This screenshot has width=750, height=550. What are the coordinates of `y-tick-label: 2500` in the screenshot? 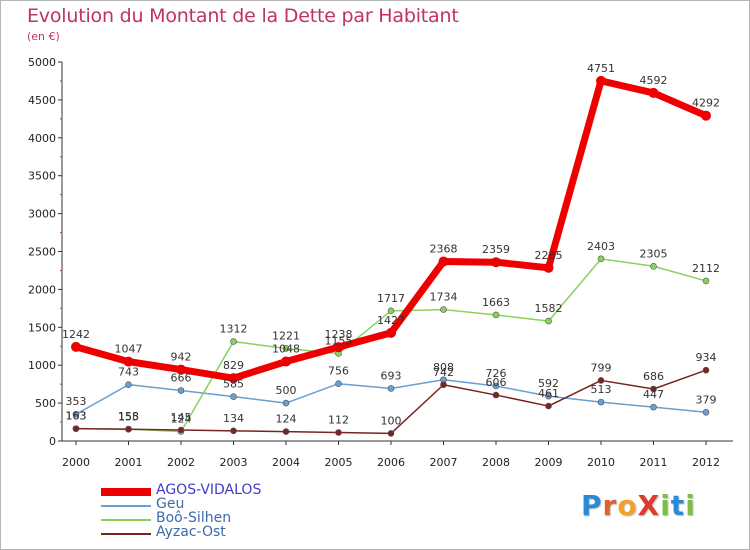 It's located at (42, 252).